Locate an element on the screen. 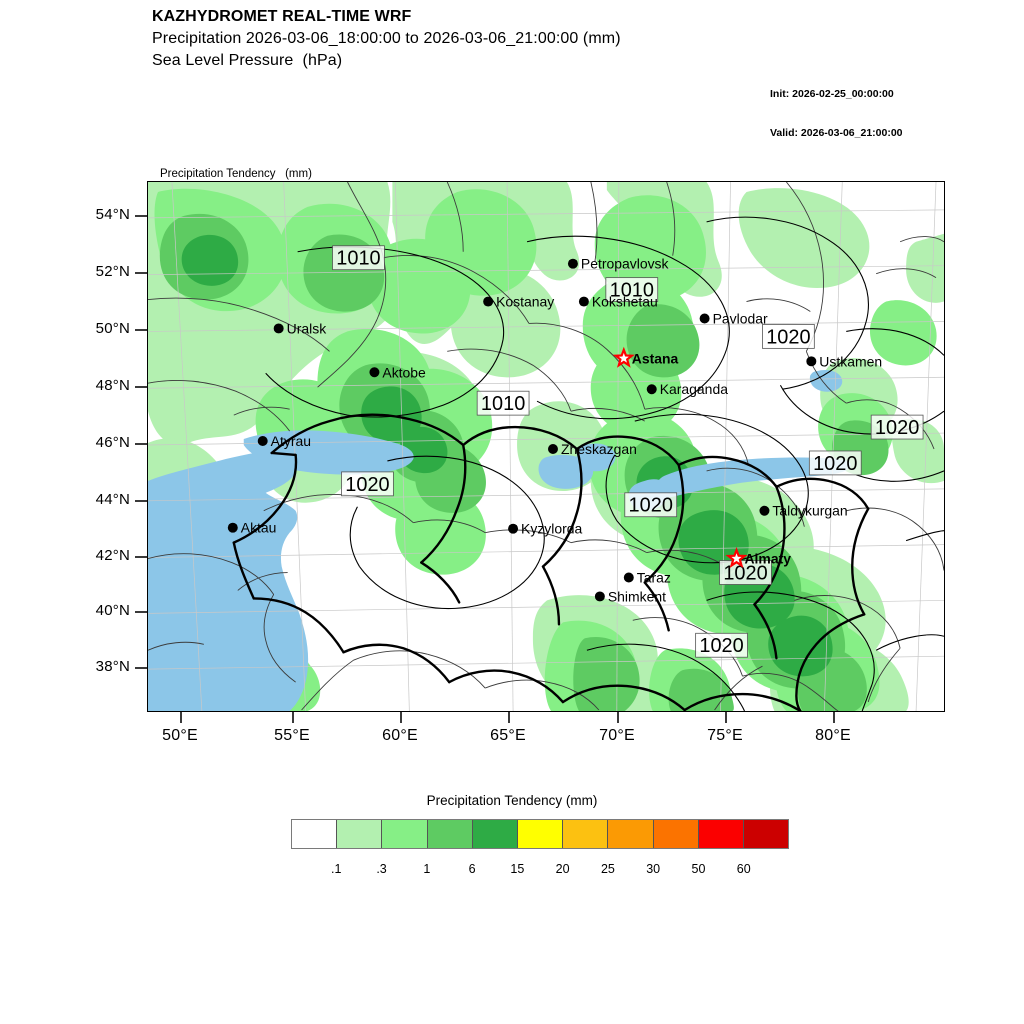 Image resolution: width=1024 pixels, height=1024 pixels. y-axis-label: 44°N is located at coordinates (112, 499).